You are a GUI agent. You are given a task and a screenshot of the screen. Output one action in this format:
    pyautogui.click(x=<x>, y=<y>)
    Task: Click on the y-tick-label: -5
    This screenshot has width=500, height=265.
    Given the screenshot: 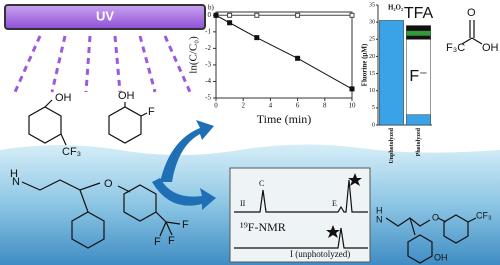 What is the action you would take?
    pyautogui.click(x=208, y=98)
    